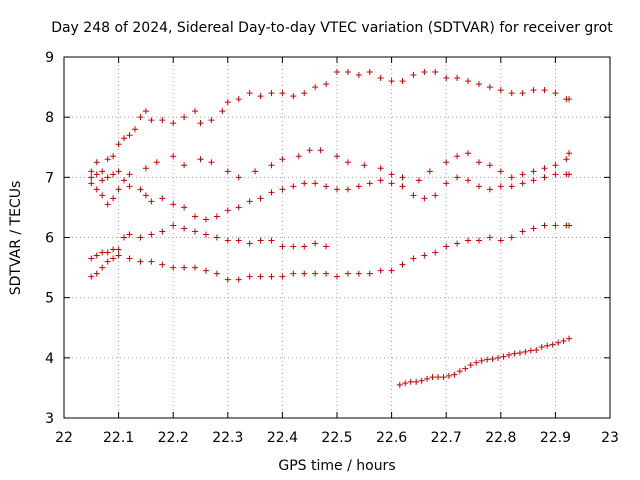 This screenshot has height=480, width=640. I want to click on y-axis-label: SDTVAR / TECUs, so click(16, 238).